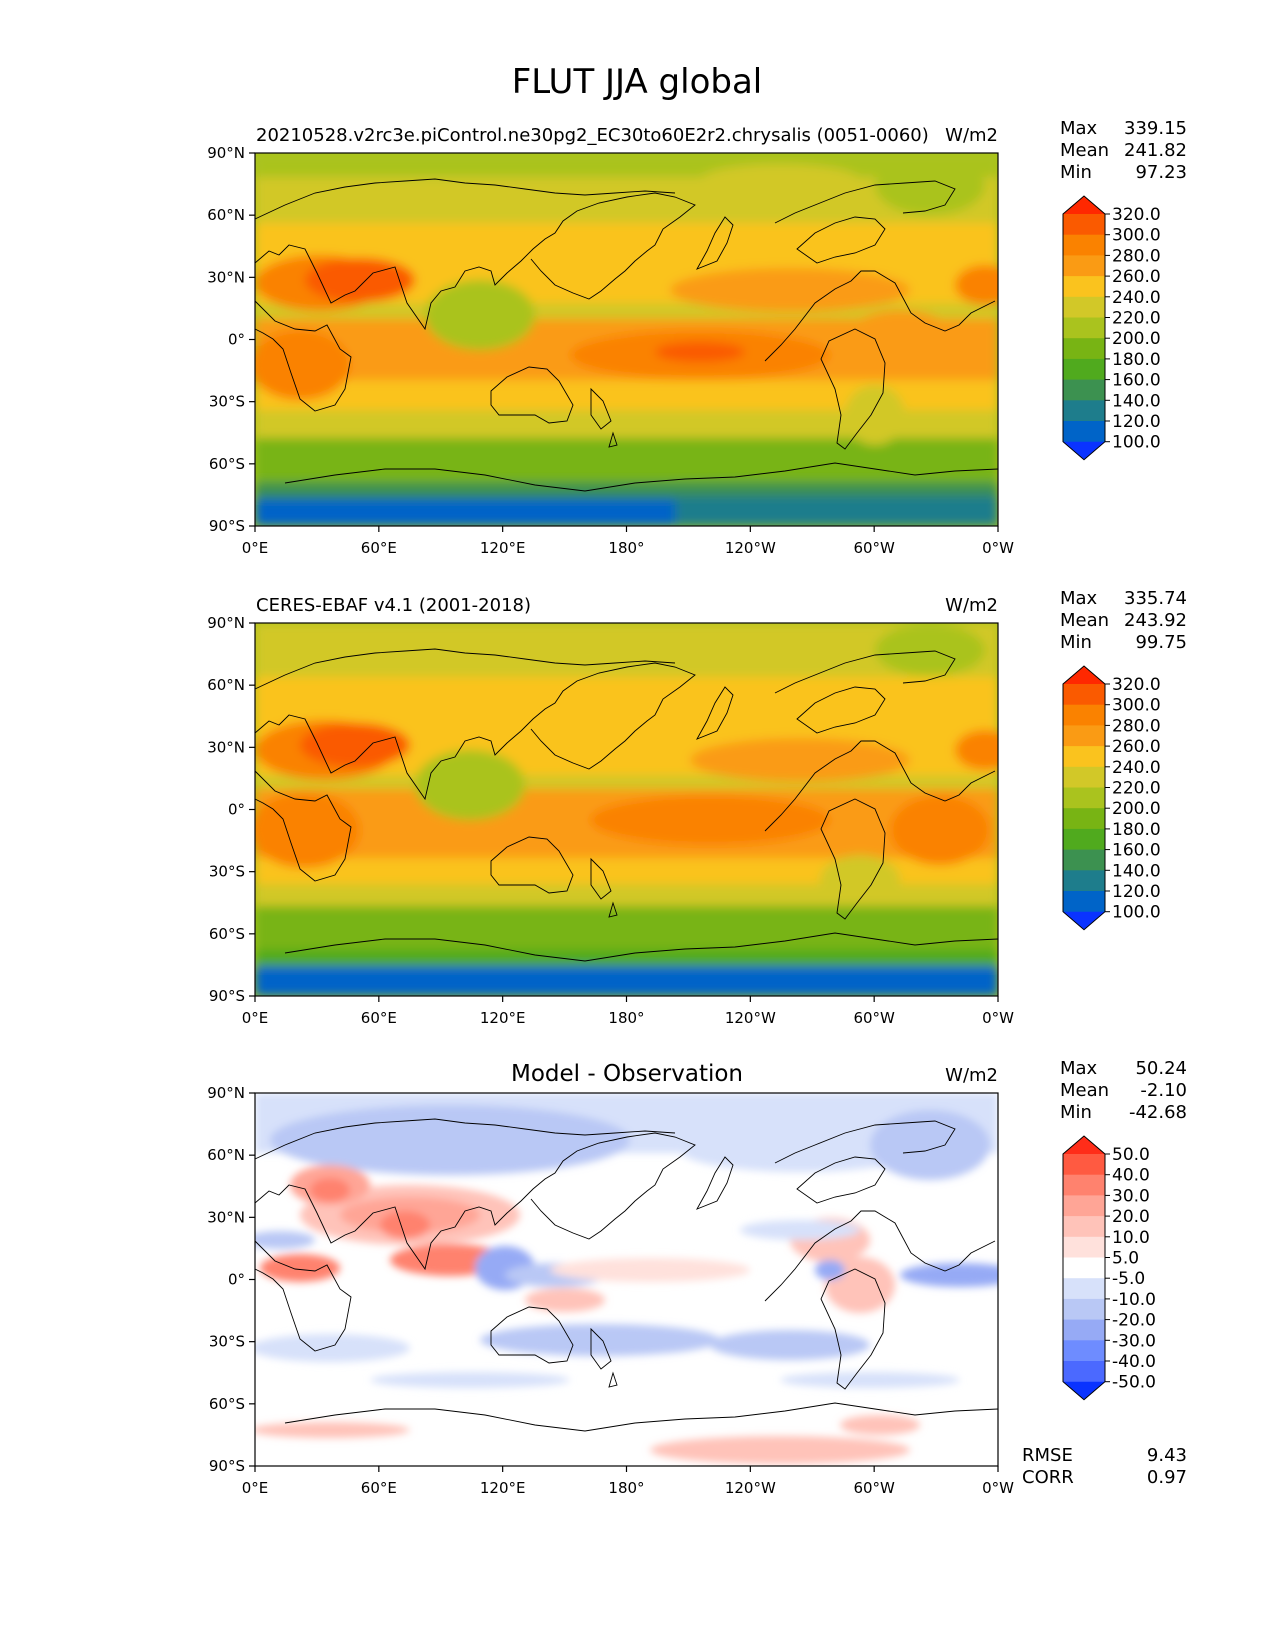  What do you see at coordinates (1136, 215) in the screenshot?
I see `colorbar-tick-label: 320.0` at bounding box center [1136, 215].